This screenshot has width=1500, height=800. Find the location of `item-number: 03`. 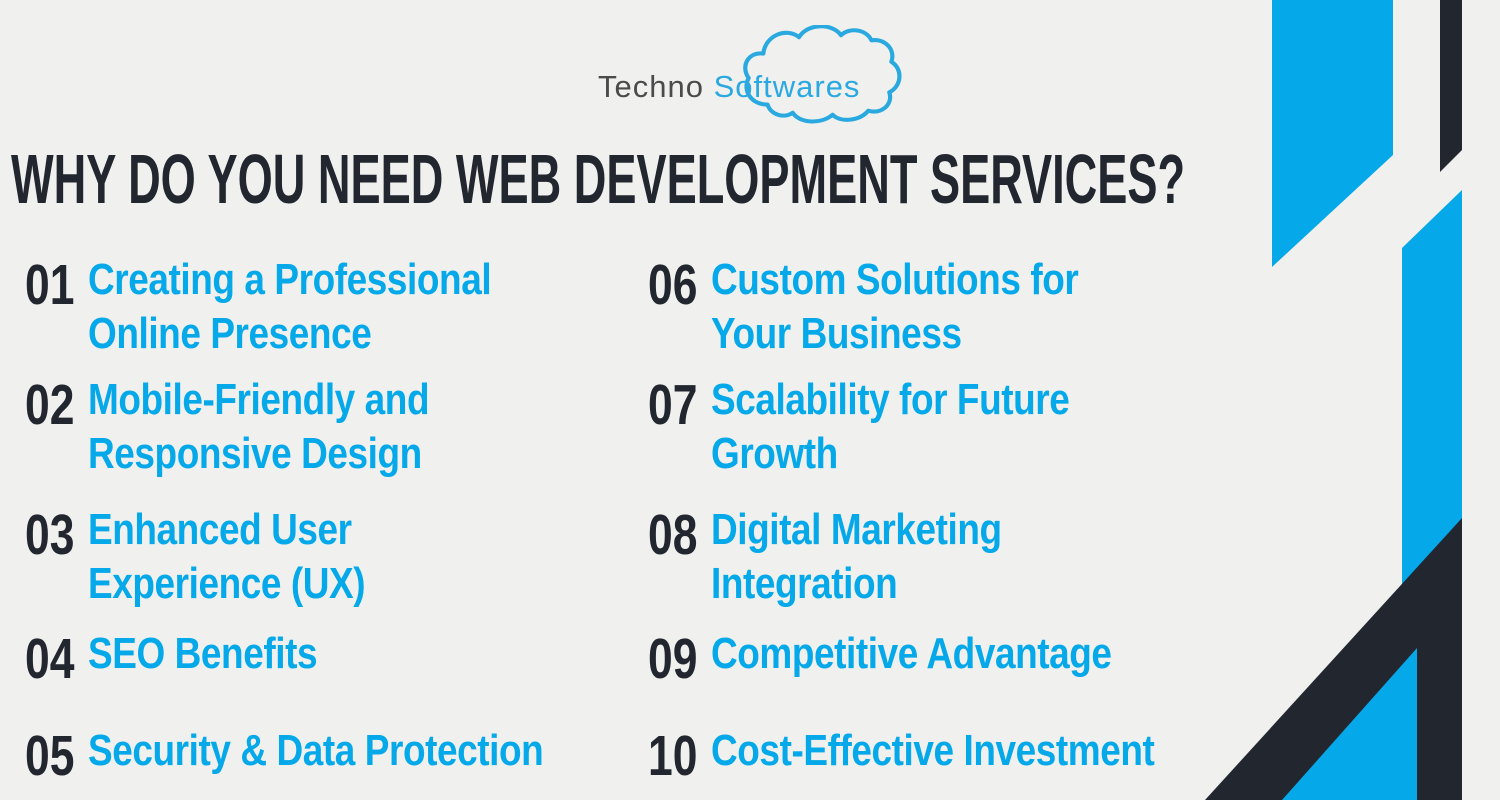

item-number: 03 is located at coordinates (50, 535).